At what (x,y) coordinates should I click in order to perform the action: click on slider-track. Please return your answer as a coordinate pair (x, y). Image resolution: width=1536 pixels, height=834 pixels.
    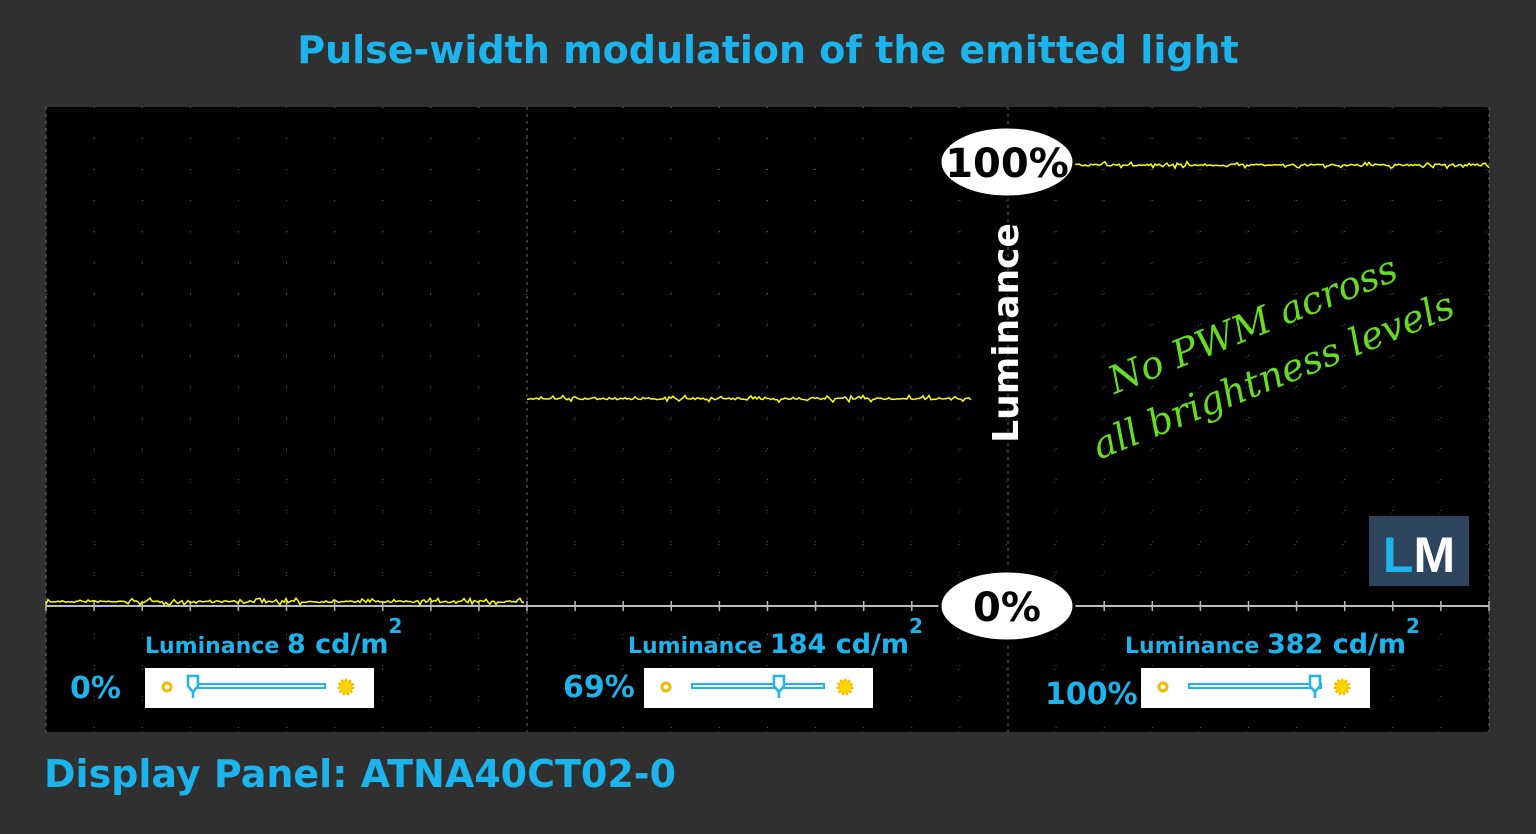
    Looking at the image, I should click on (758, 686).